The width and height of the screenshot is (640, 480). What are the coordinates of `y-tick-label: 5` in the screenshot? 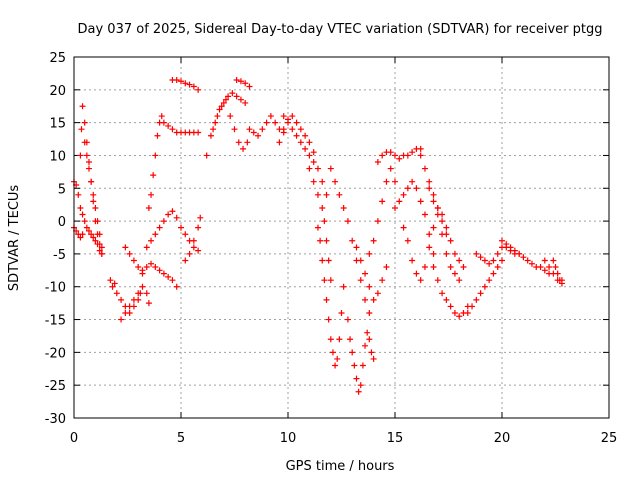 It's located at (62, 189).